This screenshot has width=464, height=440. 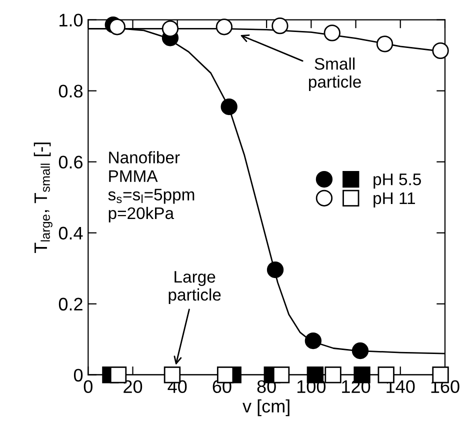 I want to click on y-tick-label: 0.6, so click(x=70, y=162).